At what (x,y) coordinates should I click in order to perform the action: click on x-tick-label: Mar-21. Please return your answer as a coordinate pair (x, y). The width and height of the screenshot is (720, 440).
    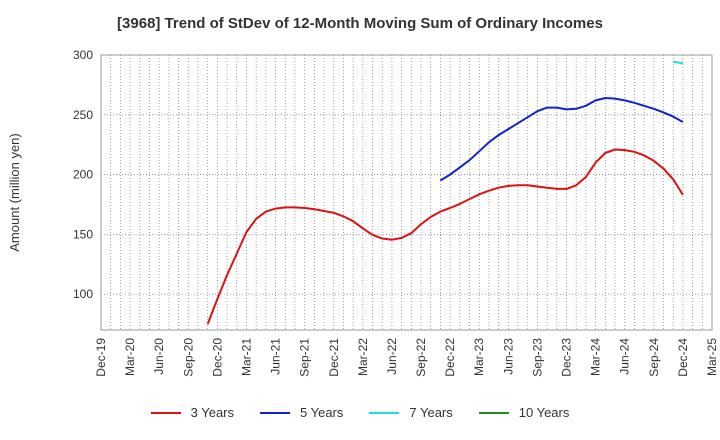
    Looking at the image, I should click on (246, 357).